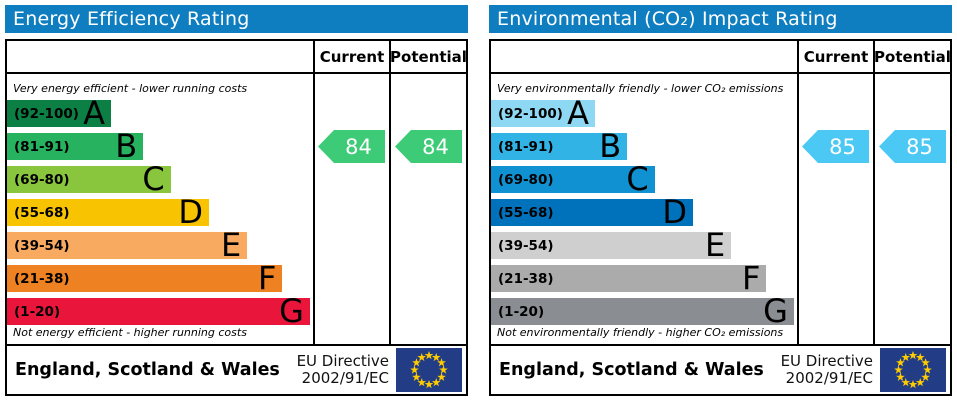 Image resolution: width=957 pixels, height=404 pixels. I want to click on energy-eu-directive-text: EU Directive 2002/91/EC, so click(343, 370).